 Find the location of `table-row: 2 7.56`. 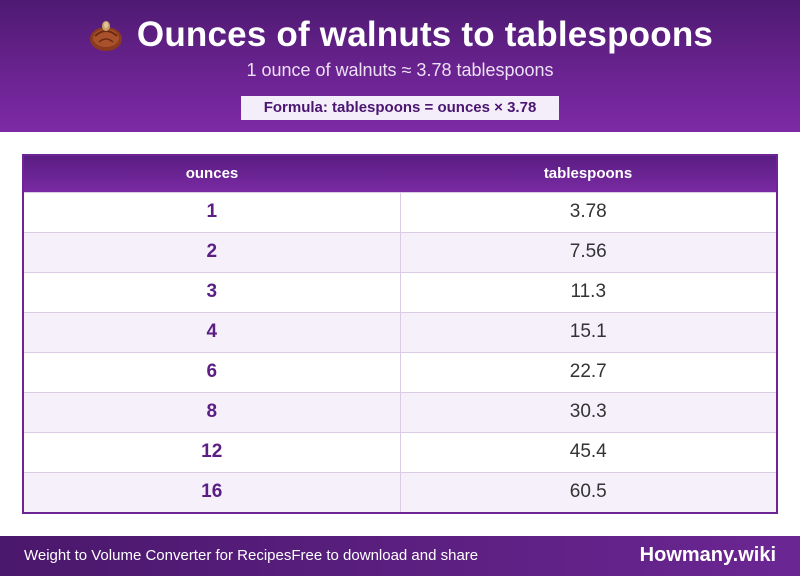

table-row: 2 7.56 is located at coordinates (400, 251).